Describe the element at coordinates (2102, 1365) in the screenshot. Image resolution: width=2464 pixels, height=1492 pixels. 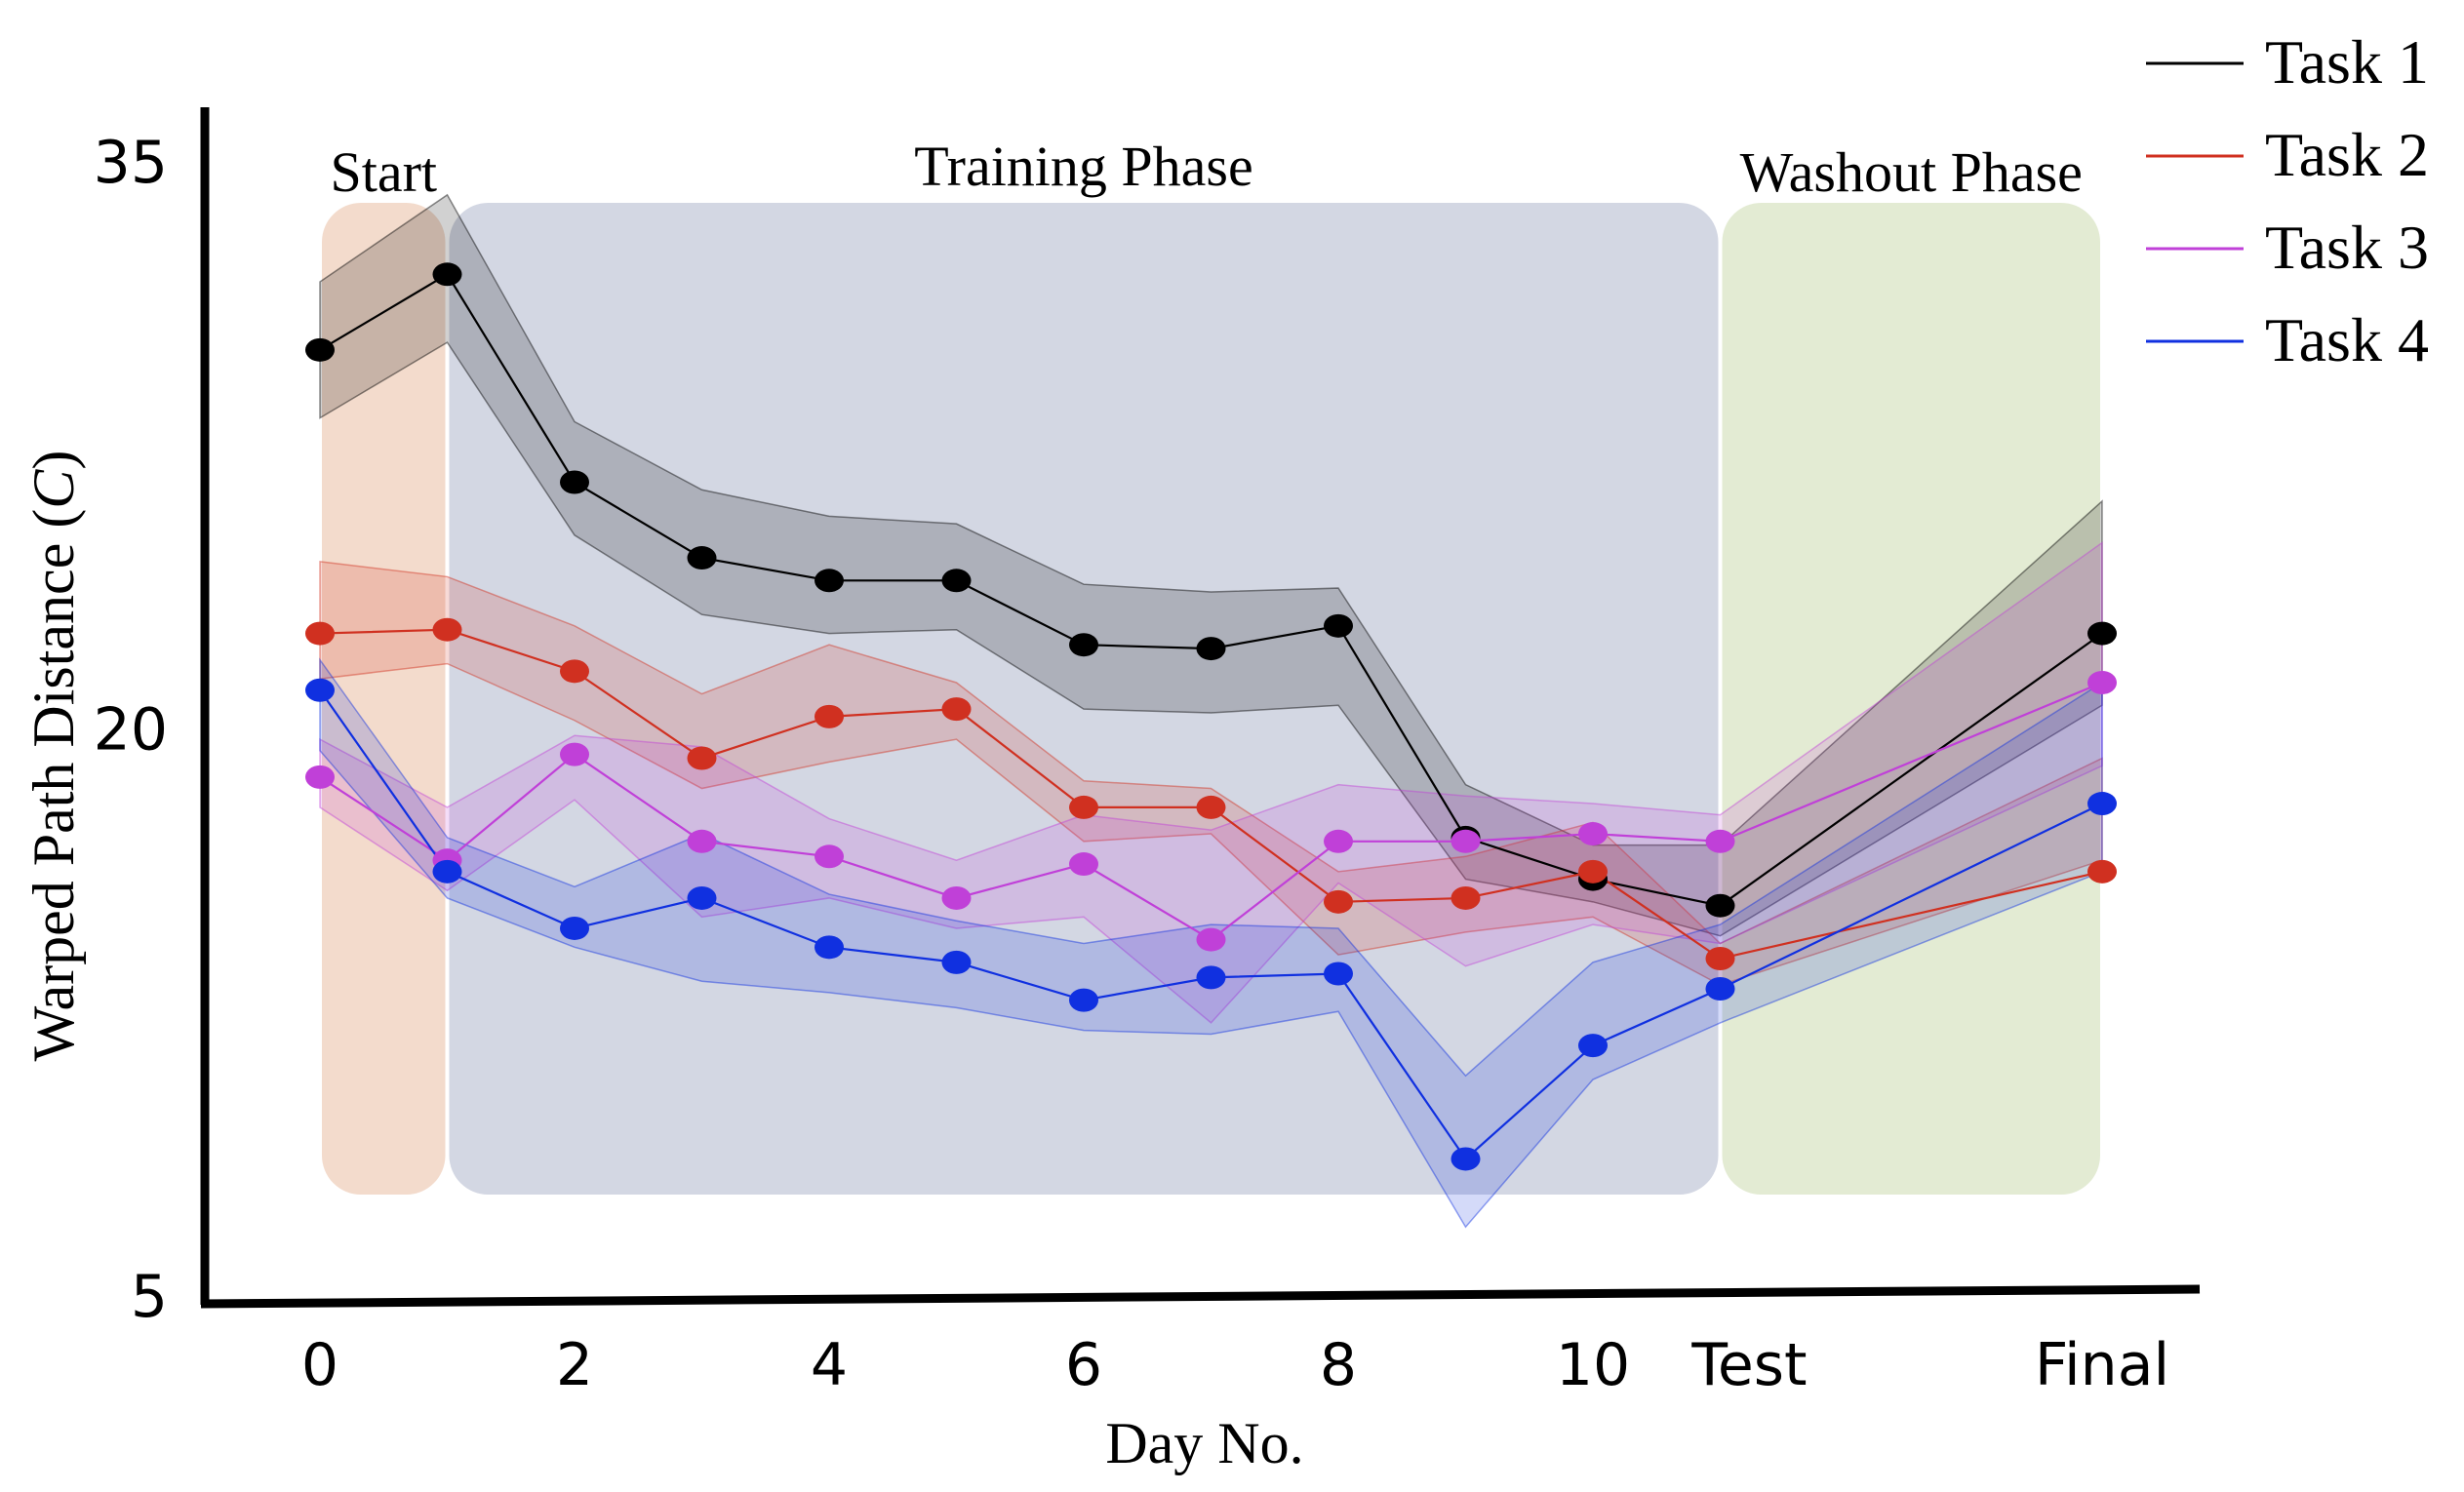
I see `x-tick-label: Final` at that location.